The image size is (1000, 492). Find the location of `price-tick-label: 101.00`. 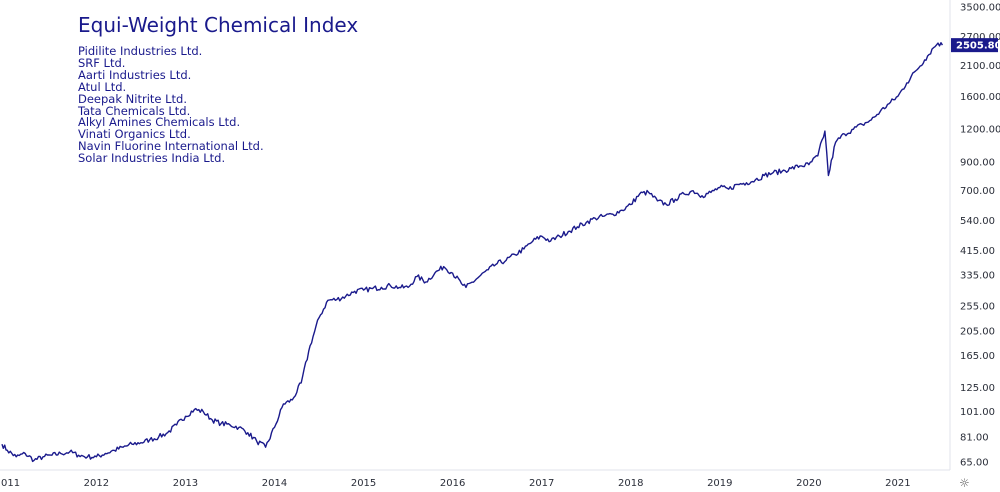

price-tick-label: 101.00 is located at coordinates (977, 412).